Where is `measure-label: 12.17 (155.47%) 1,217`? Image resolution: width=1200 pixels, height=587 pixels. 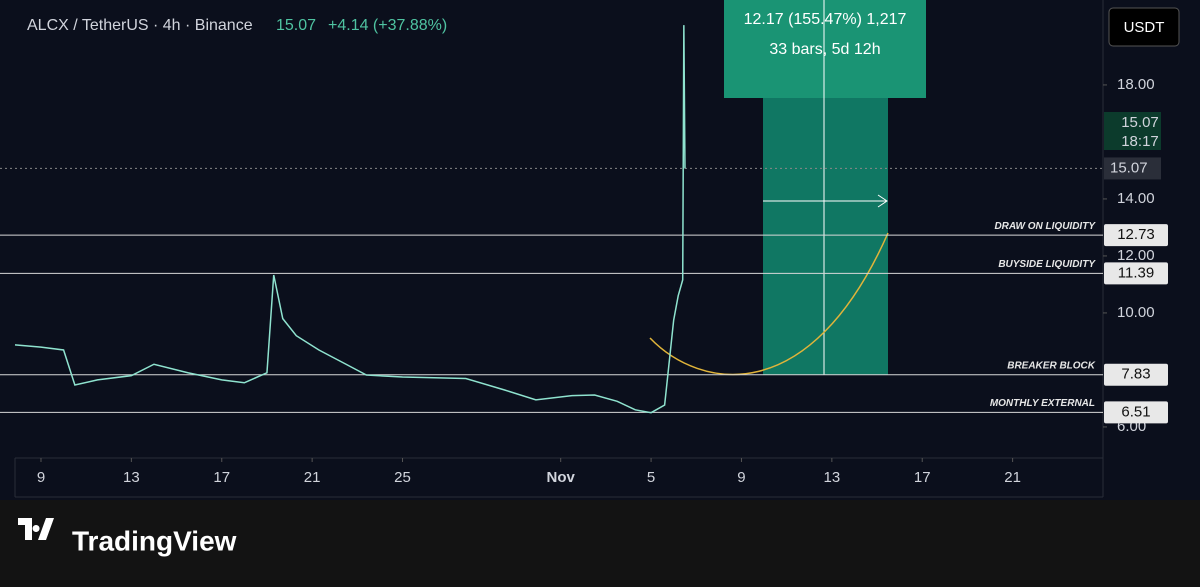
measure-label: 12.17 (155.47%) 1,217 is located at coordinates (825, 19).